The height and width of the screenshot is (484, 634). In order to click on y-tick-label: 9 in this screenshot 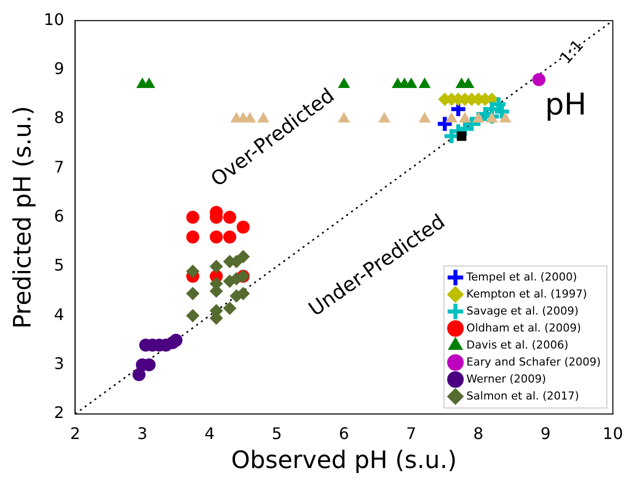, I will do `click(59, 68)`.